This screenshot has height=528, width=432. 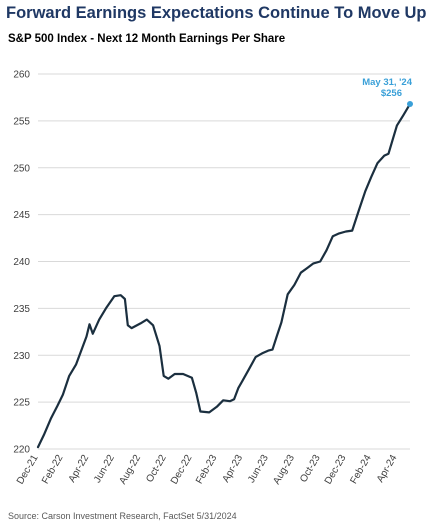 What do you see at coordinates (21, 168) in the screenshot?
I see `y-tick-label: 250` at bounding box center [21, 168].